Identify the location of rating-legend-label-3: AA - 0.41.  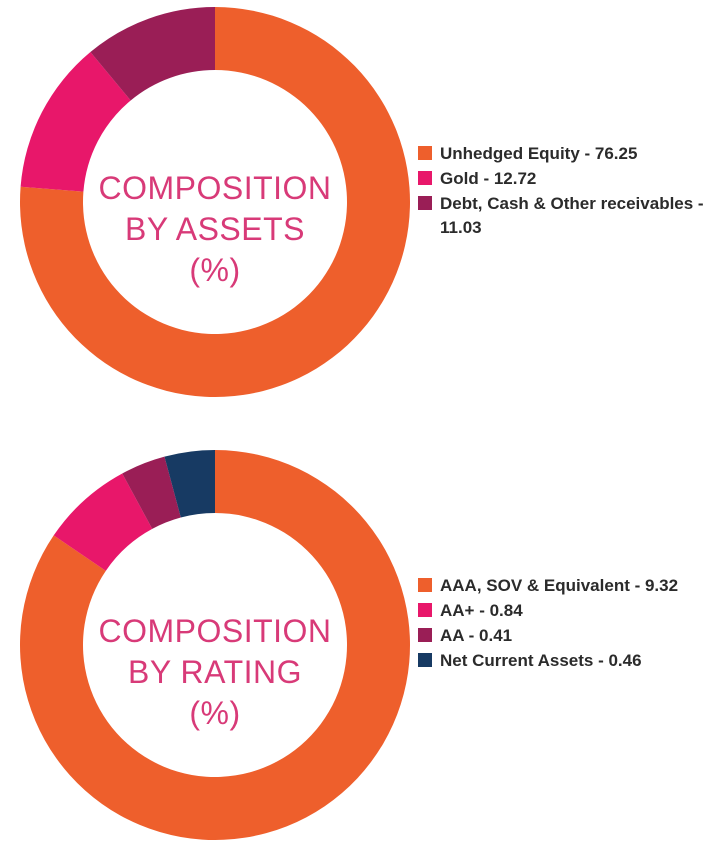
(476, 635).